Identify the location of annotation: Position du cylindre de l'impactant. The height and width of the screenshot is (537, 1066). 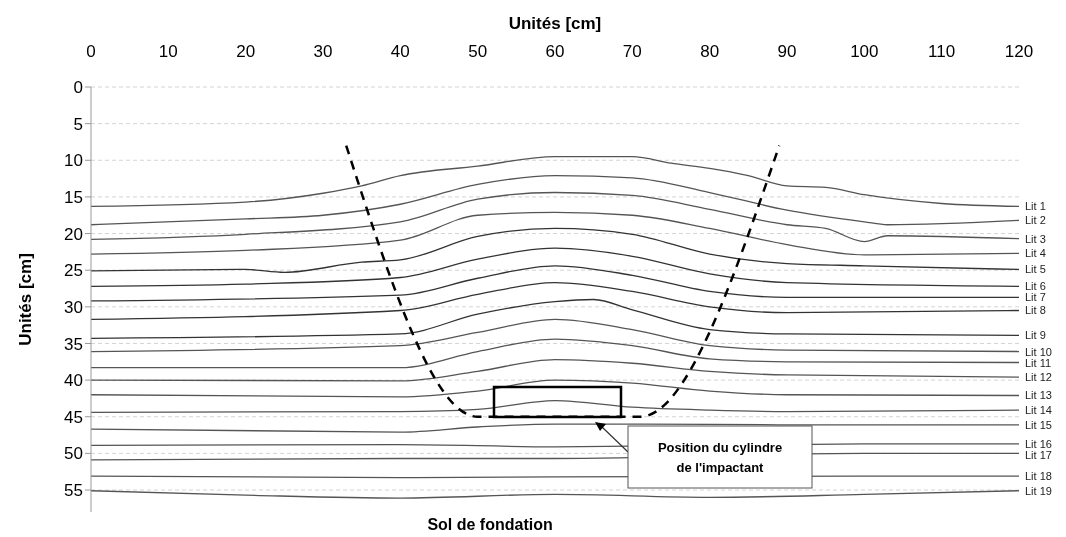
(720, 457).